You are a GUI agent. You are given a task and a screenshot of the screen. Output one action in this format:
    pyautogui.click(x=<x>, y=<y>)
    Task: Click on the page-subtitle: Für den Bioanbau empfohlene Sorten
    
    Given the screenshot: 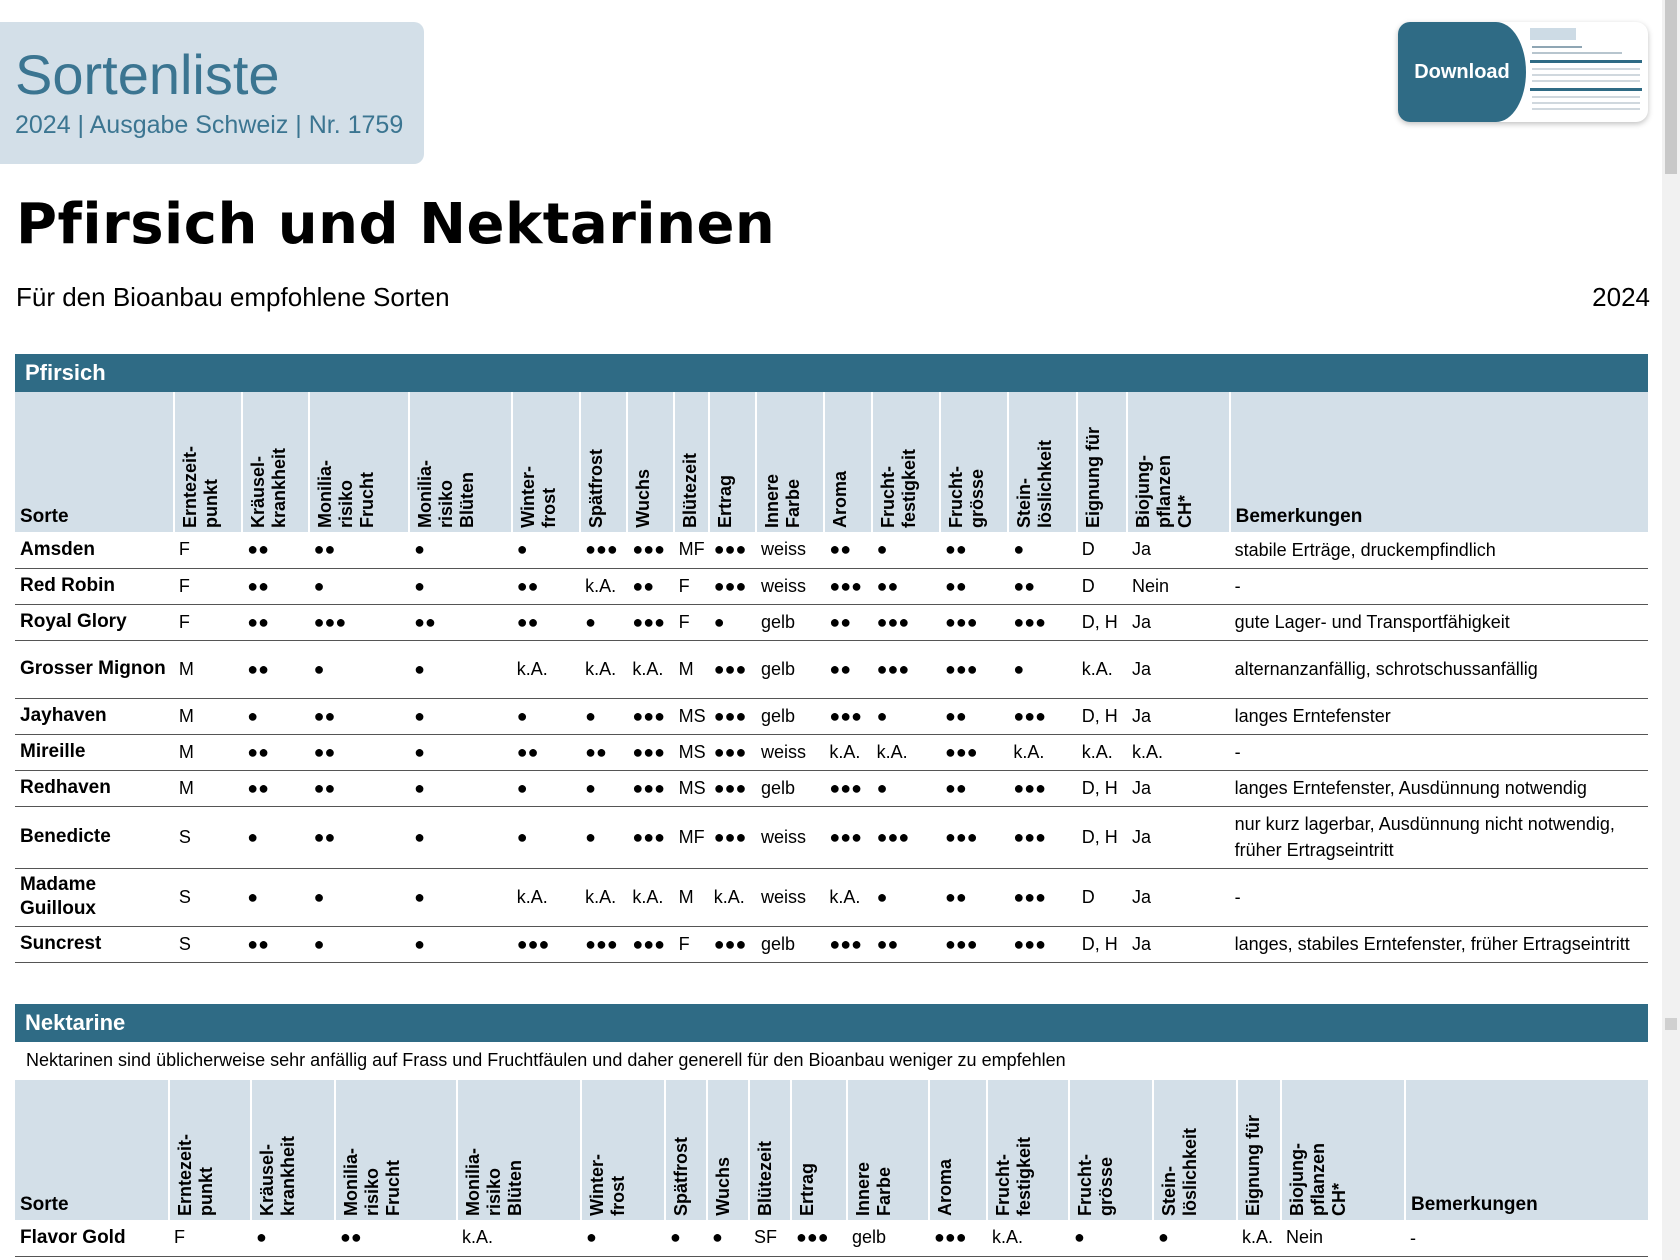 What is the action you would take?
    pyautogui.click(x=233, y=297)
    